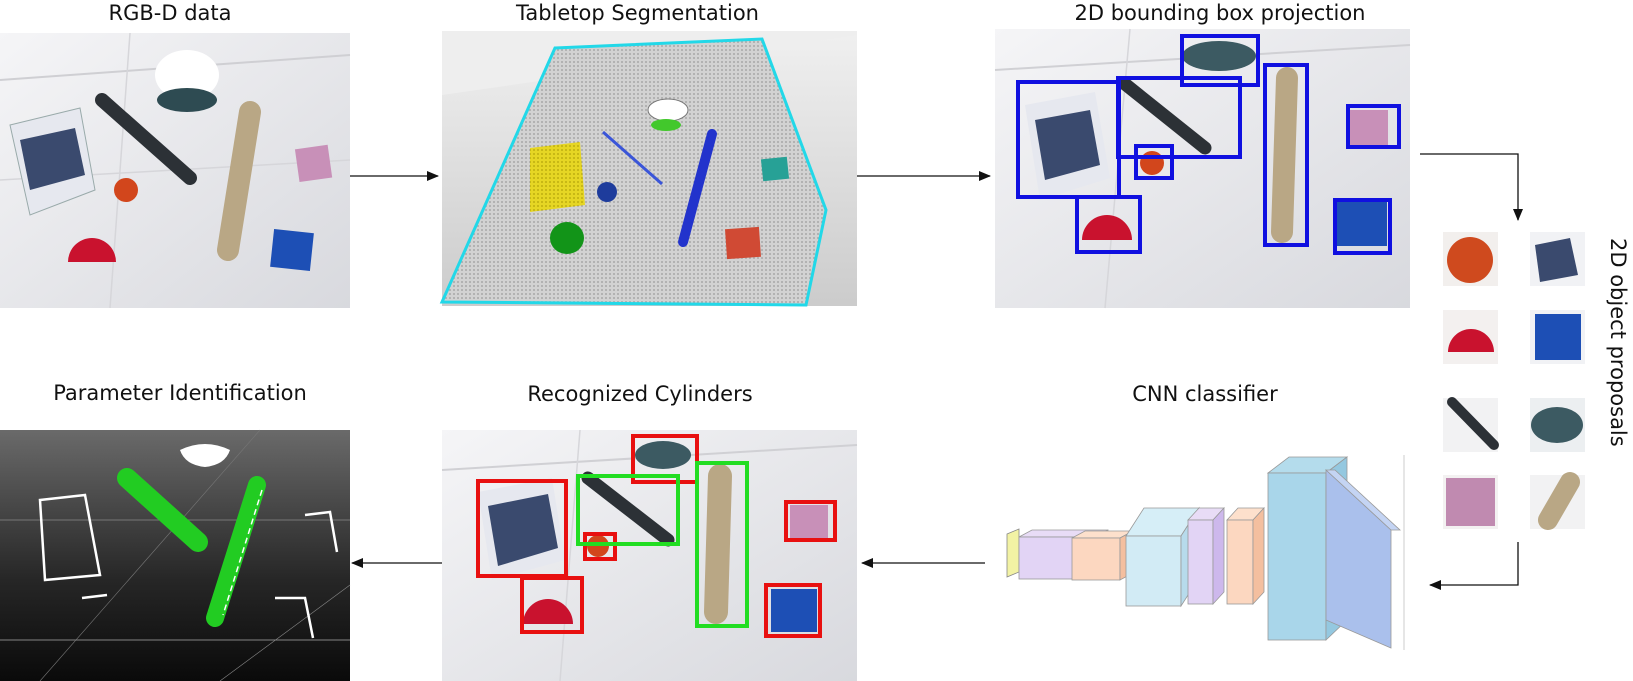 Image resolution: width=1633 pixels, height=681 pixels. What do you see at coordinates (1205, 552) in the screenshot?
I see `cnn-classifier-diagram` at bounding box center [1205, 552].